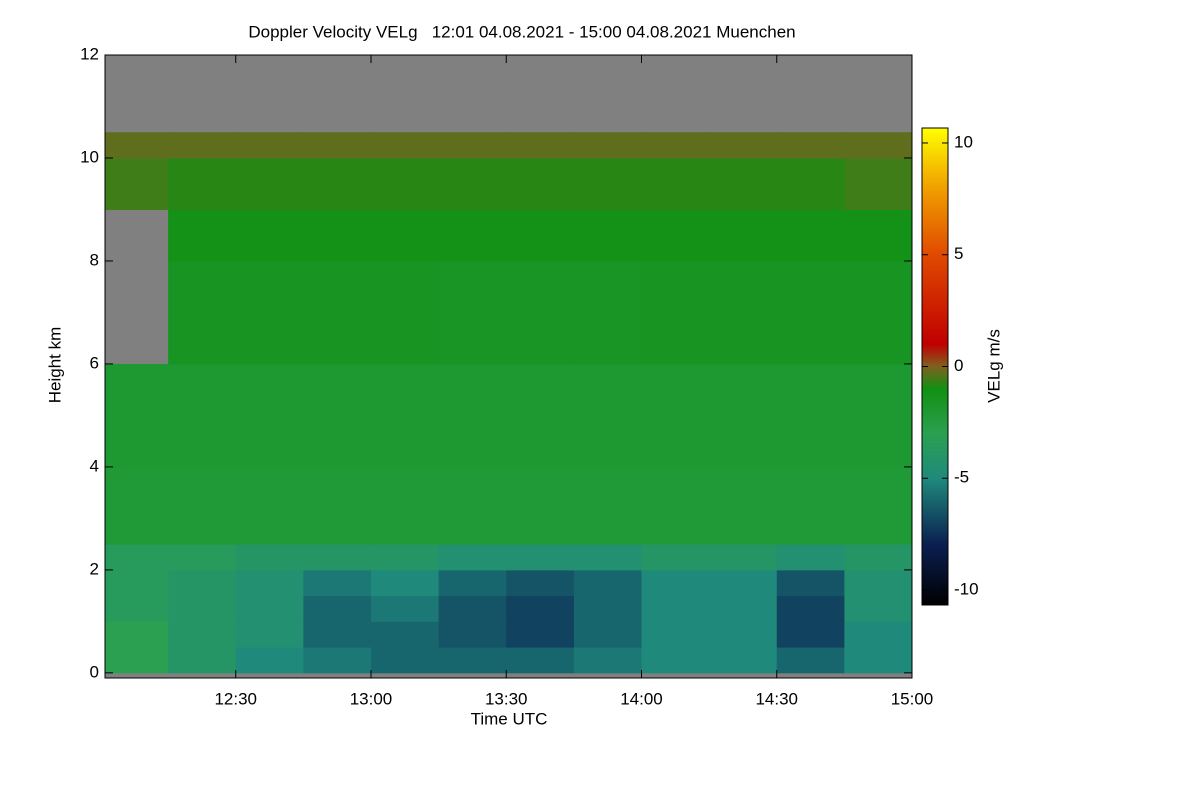 The width and height of the screenshot is (1200, 800). What do you see at coordinates (94, 671) in the screenshot?
I see `y-tick-label: 0` at bounding box center [94, 671].